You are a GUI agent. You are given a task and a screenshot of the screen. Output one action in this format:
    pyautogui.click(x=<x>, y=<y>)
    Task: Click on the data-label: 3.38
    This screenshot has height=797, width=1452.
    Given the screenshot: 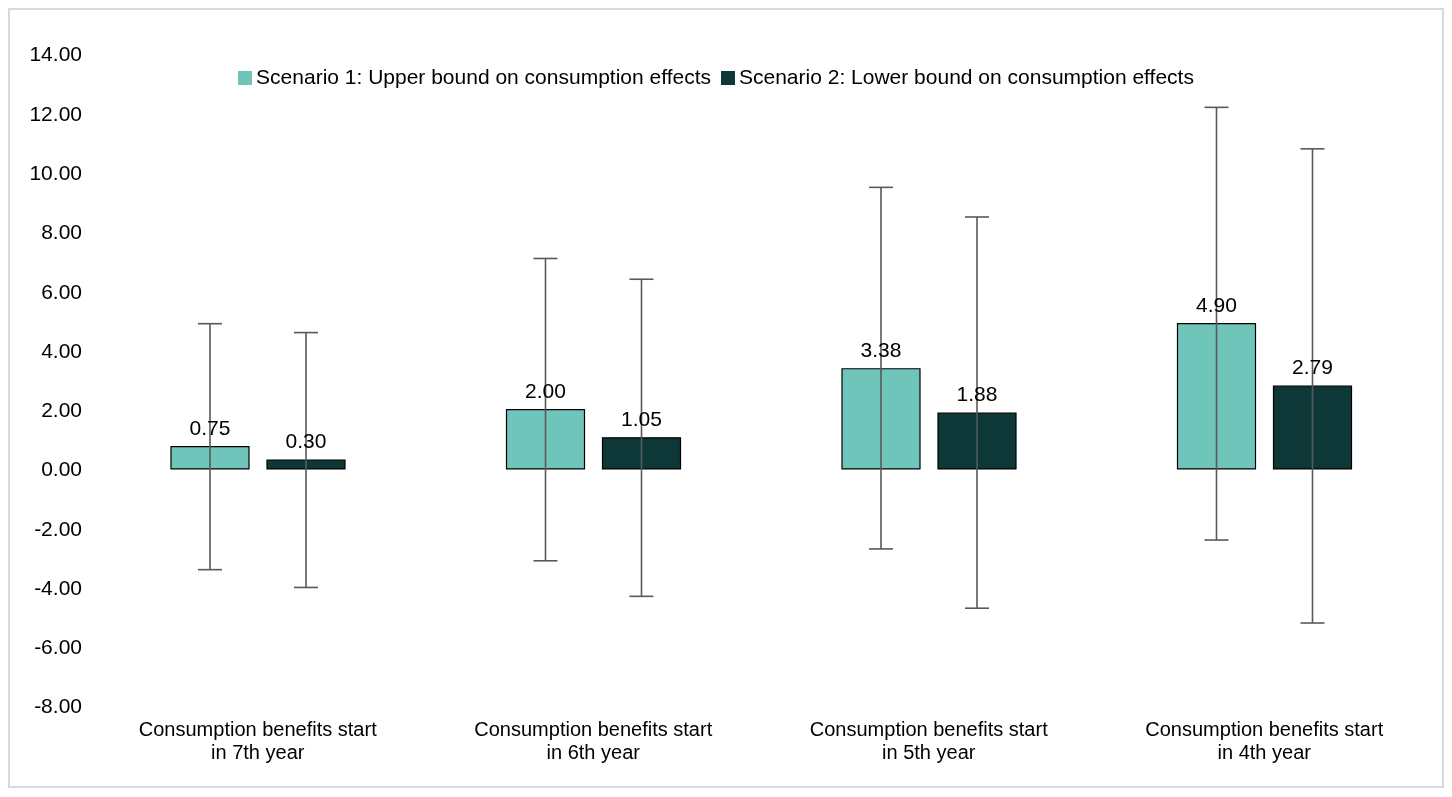 What is the action you would take?
    pyautogui.click(x=881, y=349)
    